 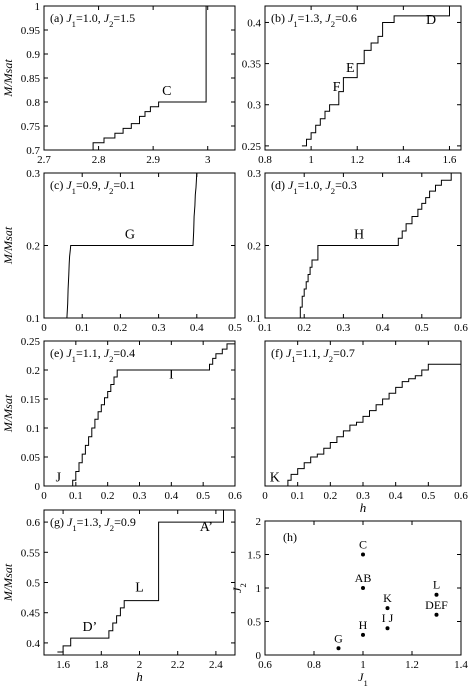 I want to click on y-tick-label: 0.6, so click(x=33, y=523).